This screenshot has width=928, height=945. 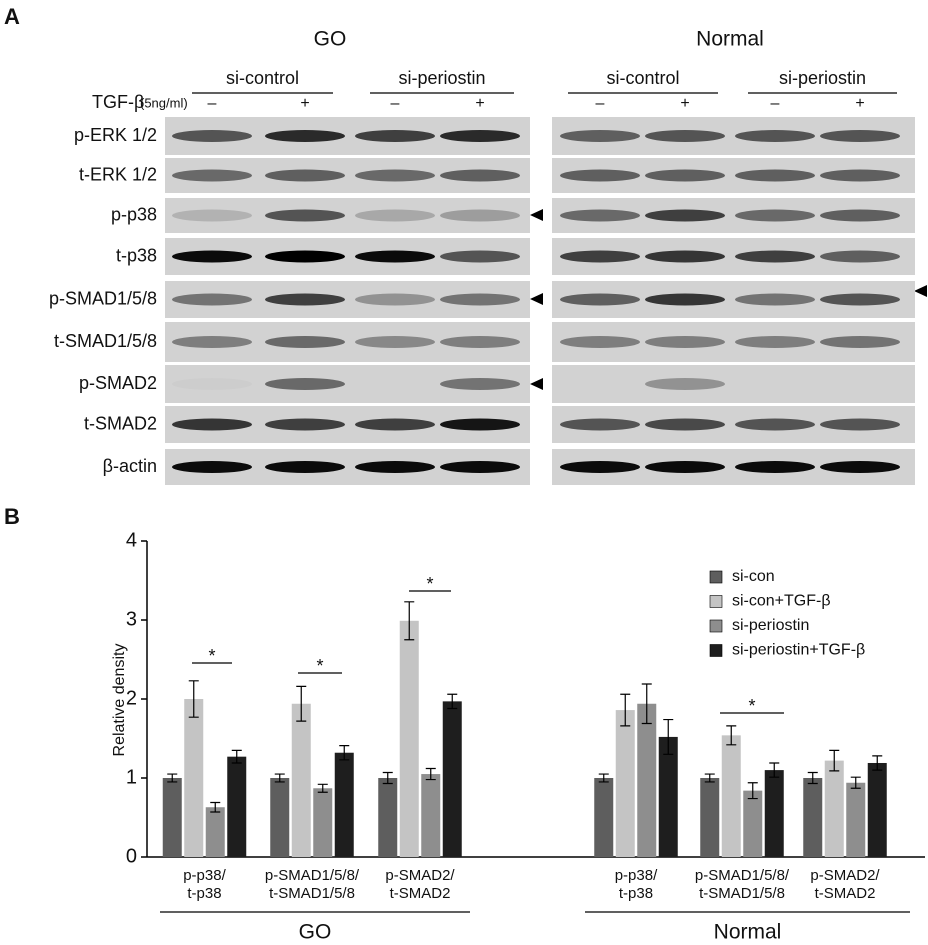 What do you see at coordinates (845, 875) in the screenshot?
I see `x-tick-label: p-SMAD2/` at bounding box center [845, 875].